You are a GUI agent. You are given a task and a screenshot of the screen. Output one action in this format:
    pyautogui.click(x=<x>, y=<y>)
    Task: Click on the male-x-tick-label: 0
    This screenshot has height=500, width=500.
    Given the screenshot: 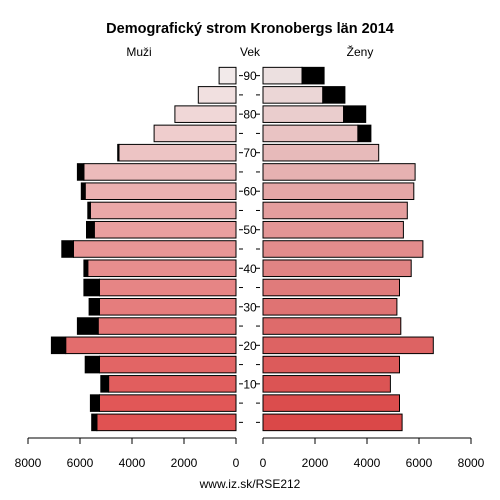 What is the action you would take?
    pyautogui.click(x=236, y=463)
    